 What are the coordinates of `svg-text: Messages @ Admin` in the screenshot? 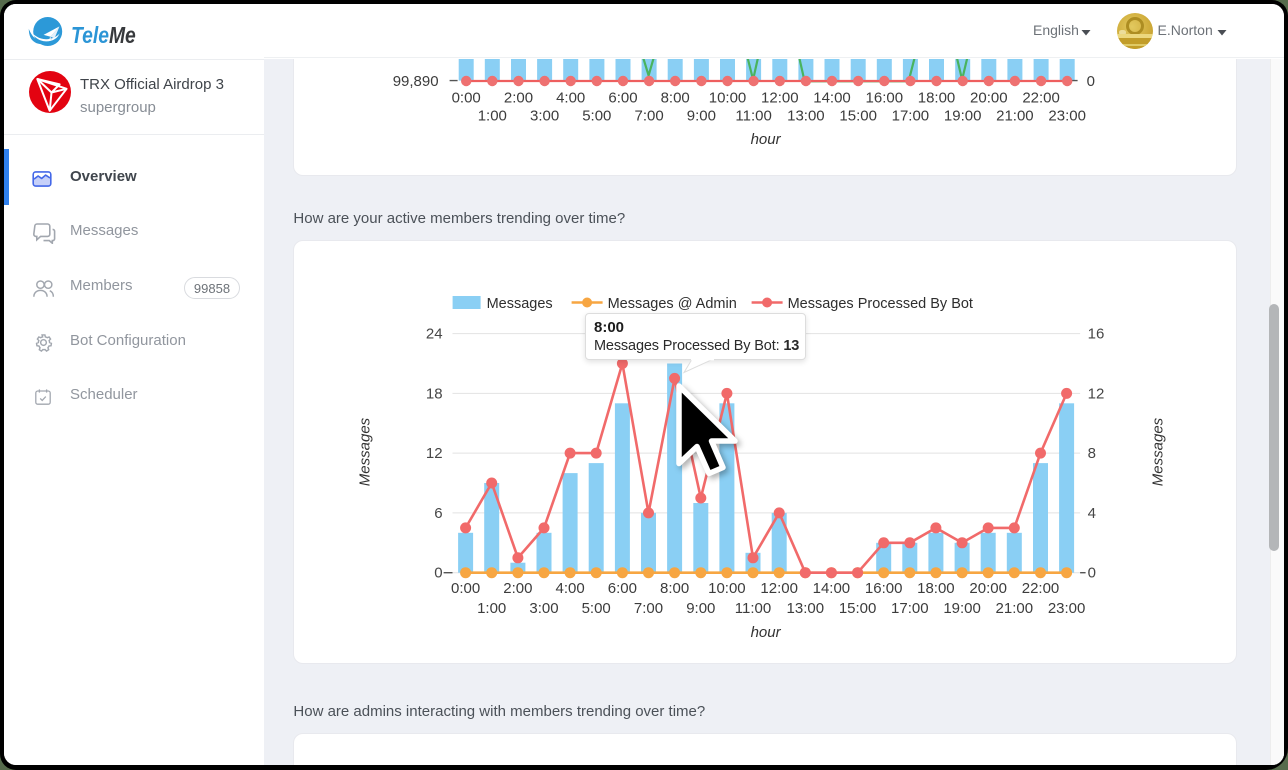 It's located at (672, 304).